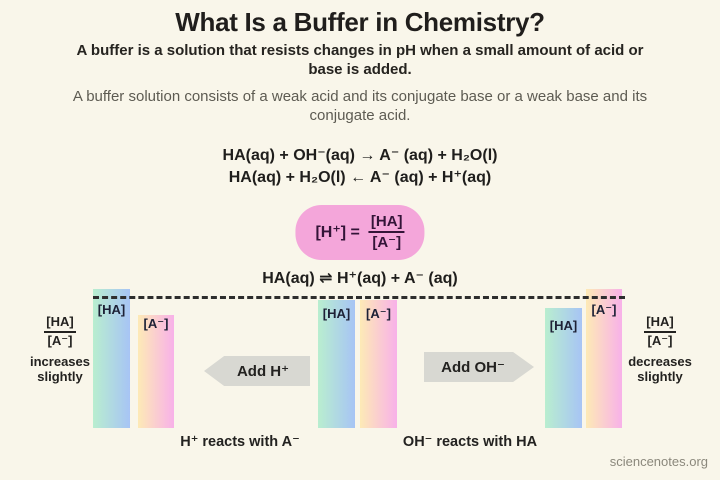 This screenshot has height=480, width=720. Describe the element at coordinates (378, 364) in the screenshot. I see `bar-a-initial` at that location.